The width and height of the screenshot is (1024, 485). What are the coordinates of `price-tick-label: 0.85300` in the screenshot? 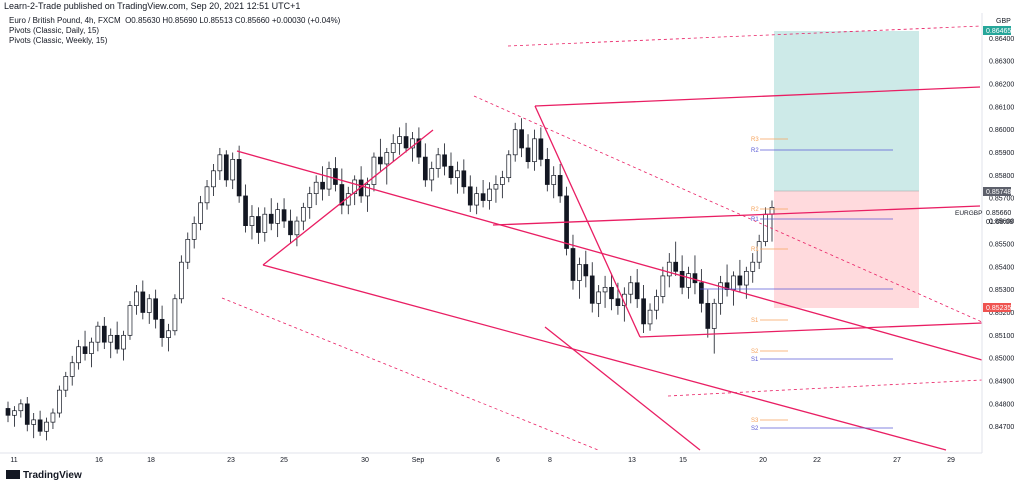 It's located at (1001, 290).